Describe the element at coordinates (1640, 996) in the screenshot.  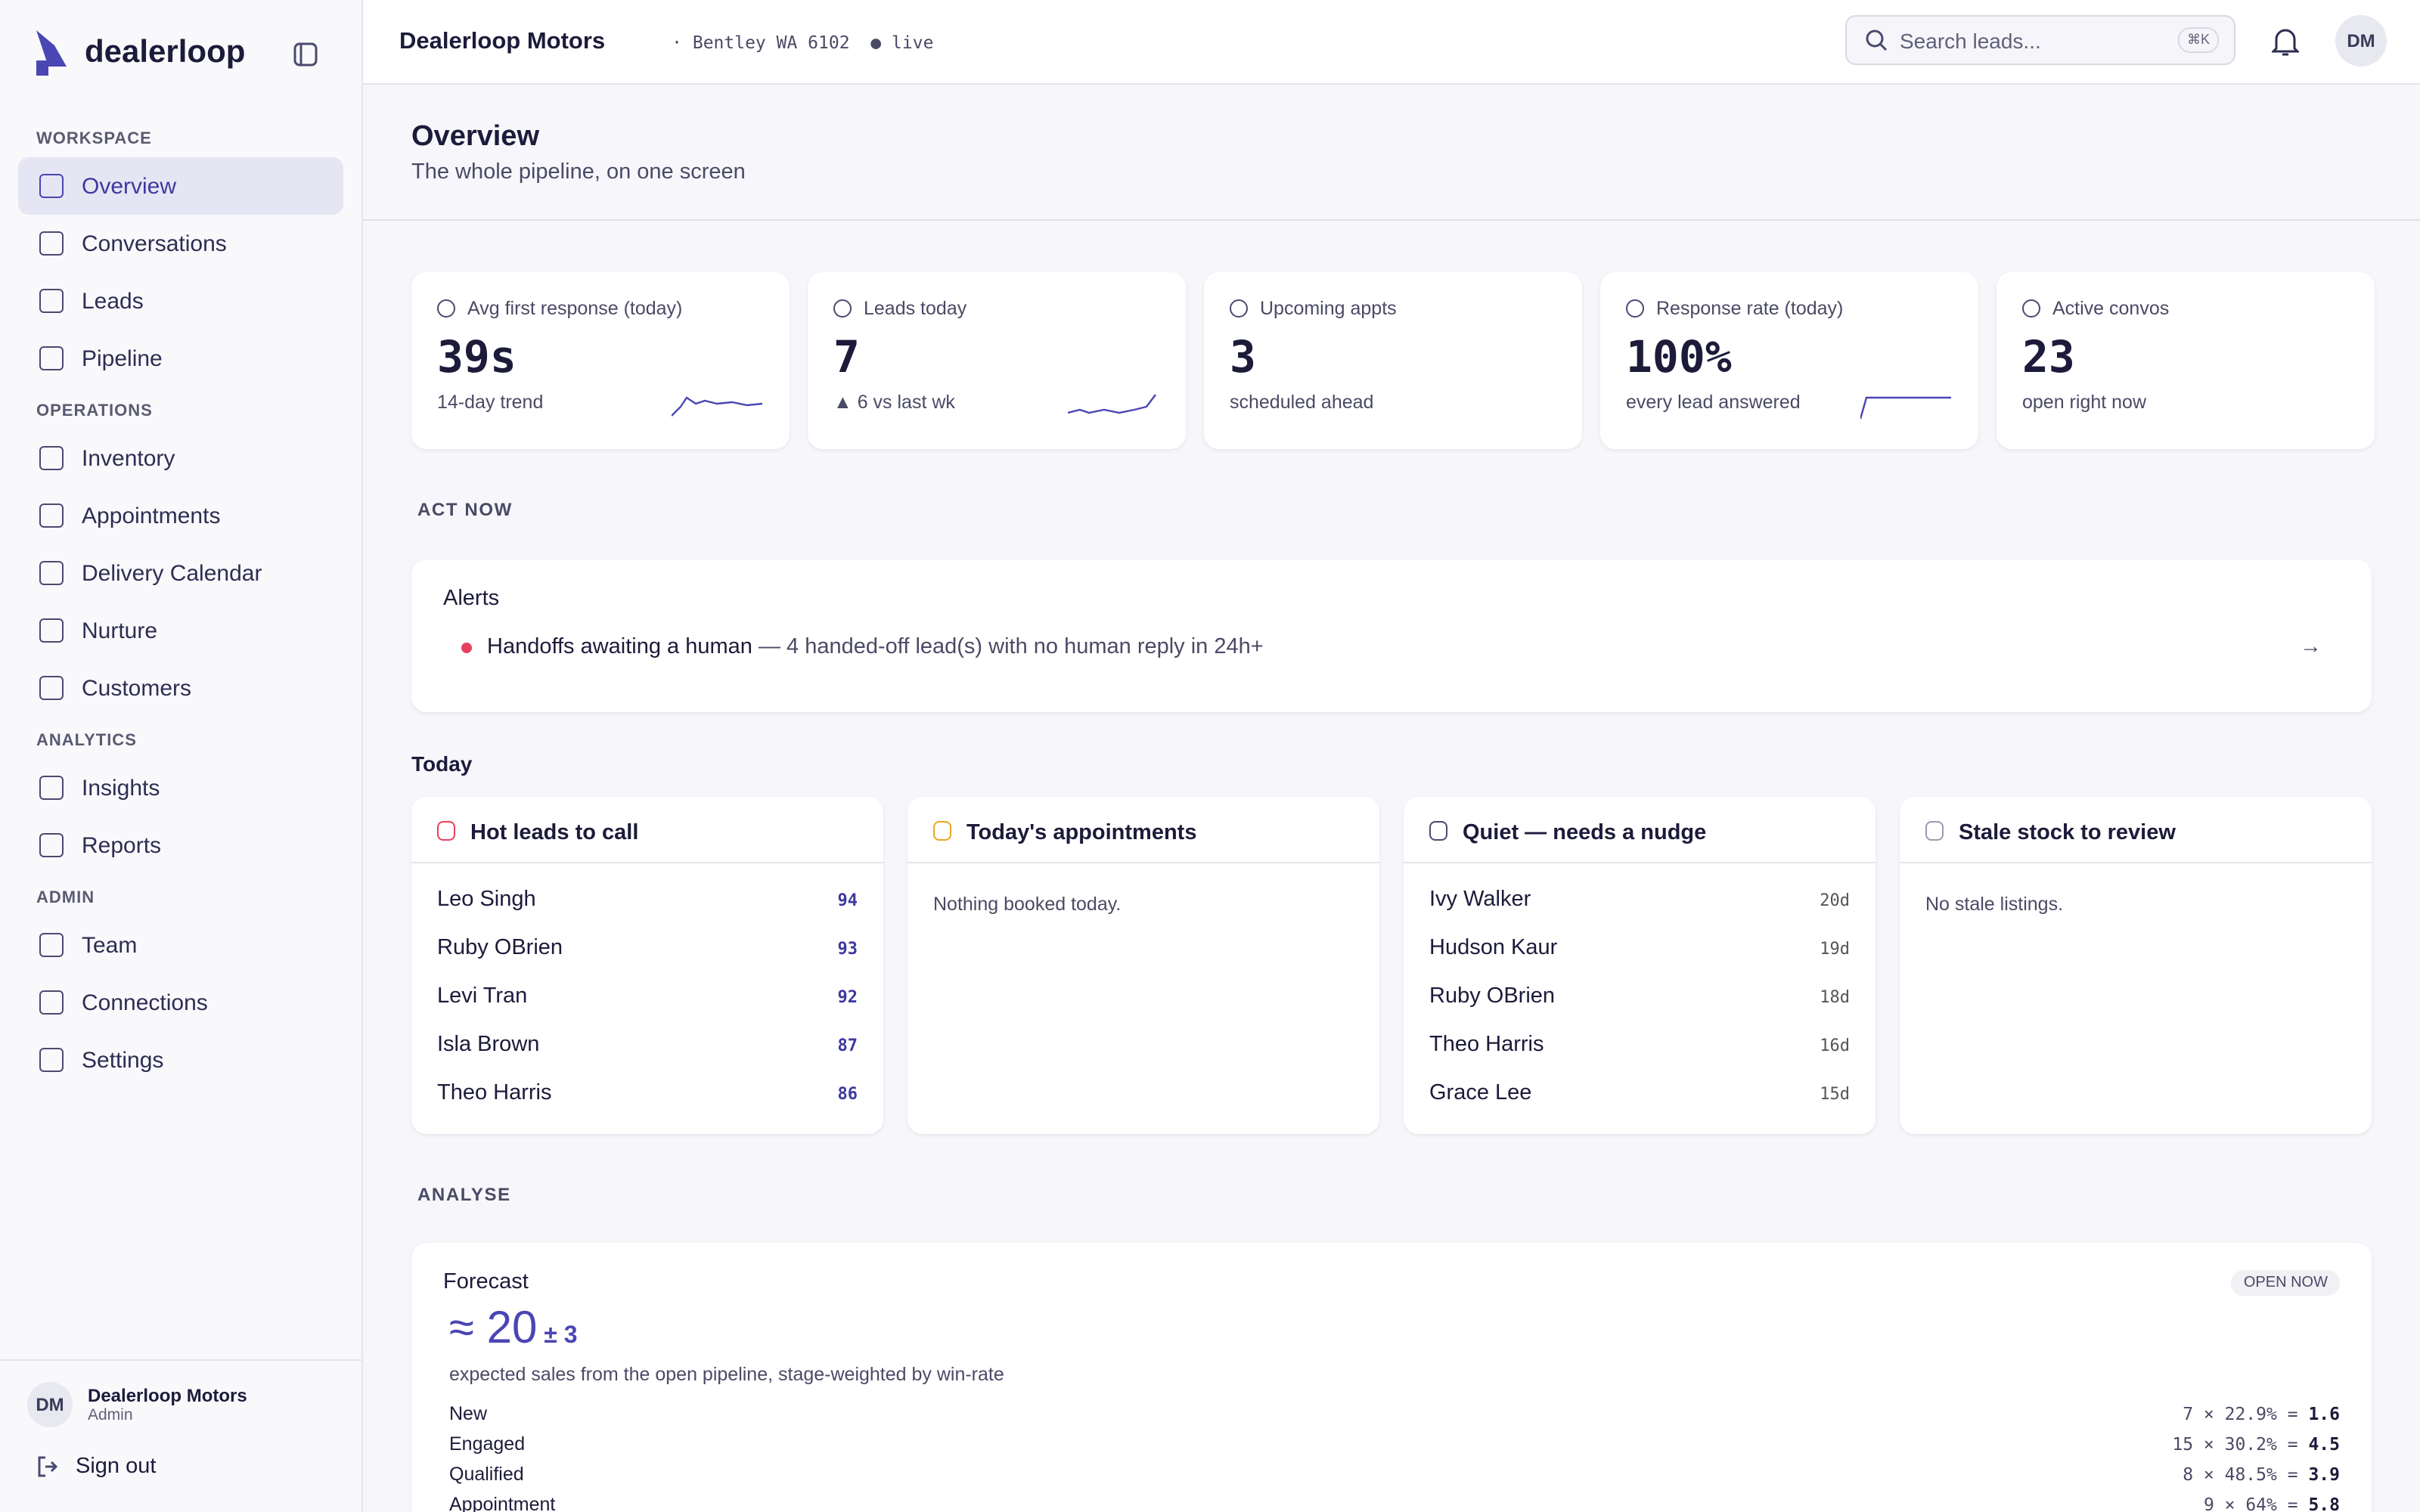
I see `lead-row: Ruby OBrien 18d` at that location.